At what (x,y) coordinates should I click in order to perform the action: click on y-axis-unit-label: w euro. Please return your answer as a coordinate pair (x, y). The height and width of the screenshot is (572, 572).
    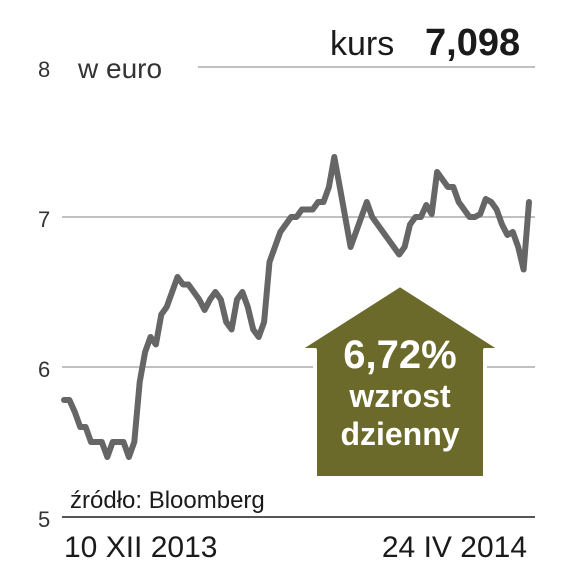
    Looking at the image, I should click on (119, 68).